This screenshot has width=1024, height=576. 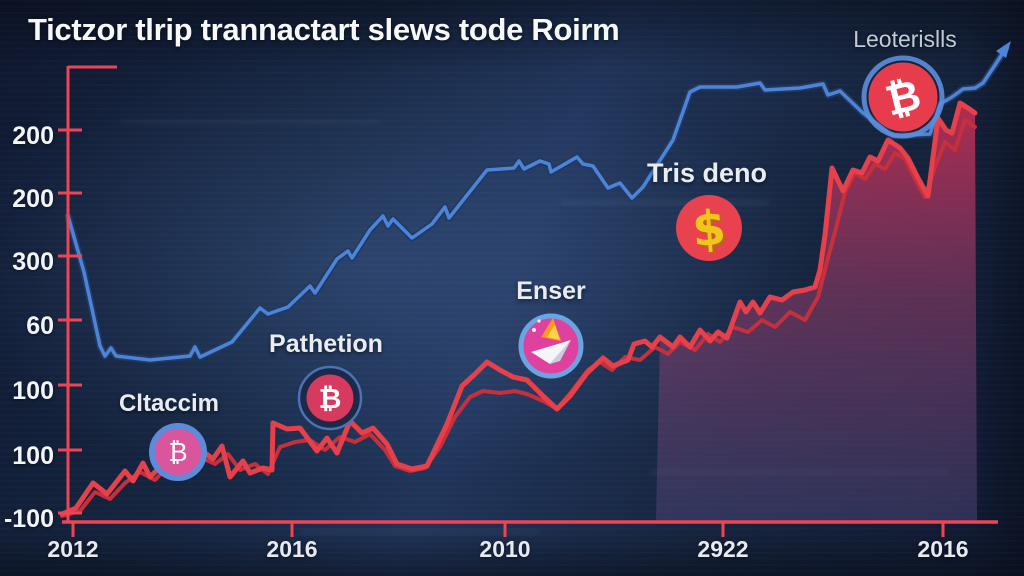 I want to click on background-vignette, so click(x=512, y=36).